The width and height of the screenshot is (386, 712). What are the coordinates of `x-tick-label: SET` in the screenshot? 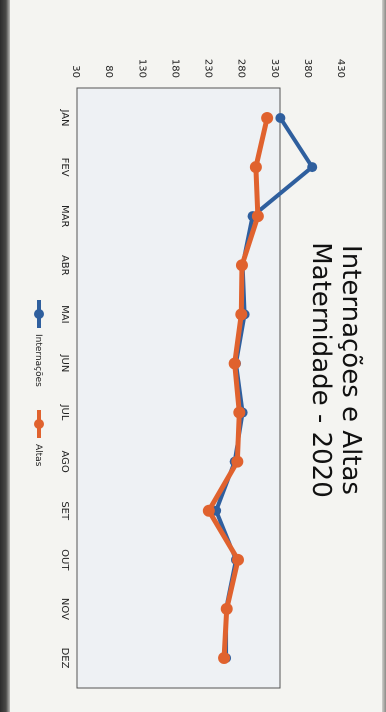 It's located at (64, 511).